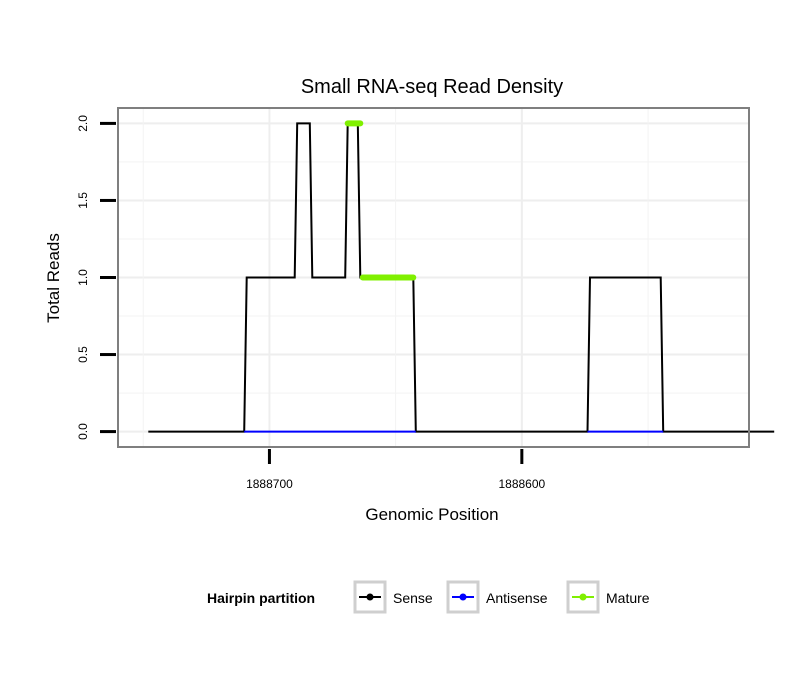 This screenshot has width=810, height=690. What do you see at coordinates (83, 354) in the screenshot?
I see `y-tick-label: 0.5` at bounding box center [83, 354].